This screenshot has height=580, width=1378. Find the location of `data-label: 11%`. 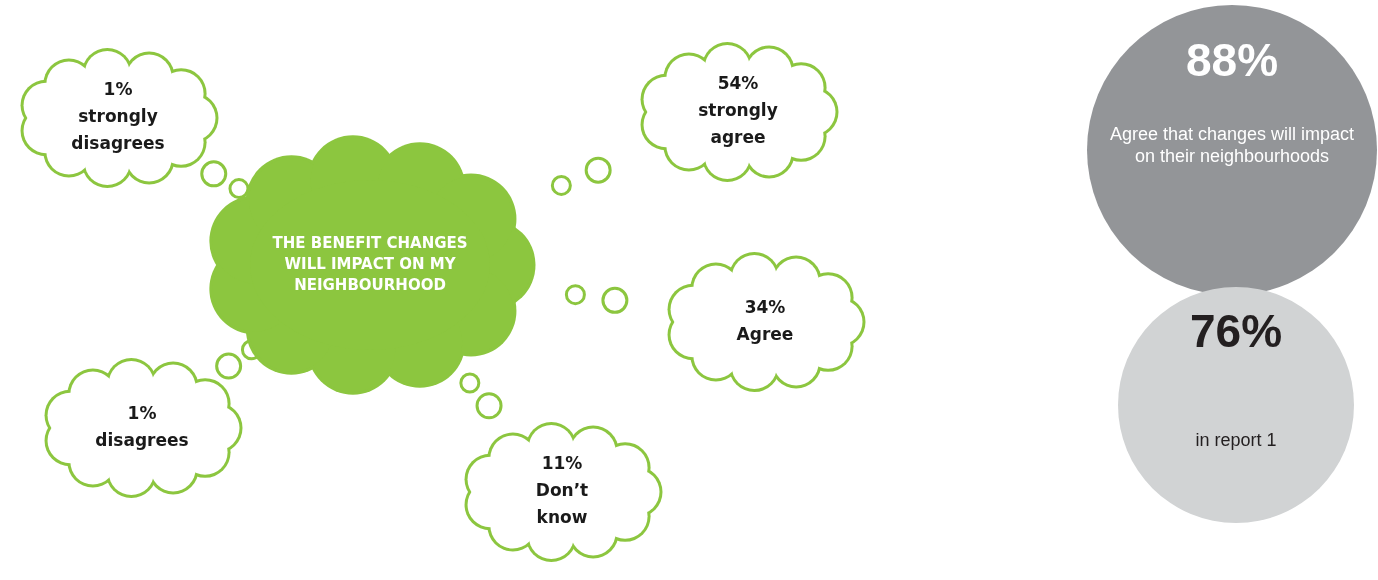

data-label: 11% is located at coordinates (562, 463).